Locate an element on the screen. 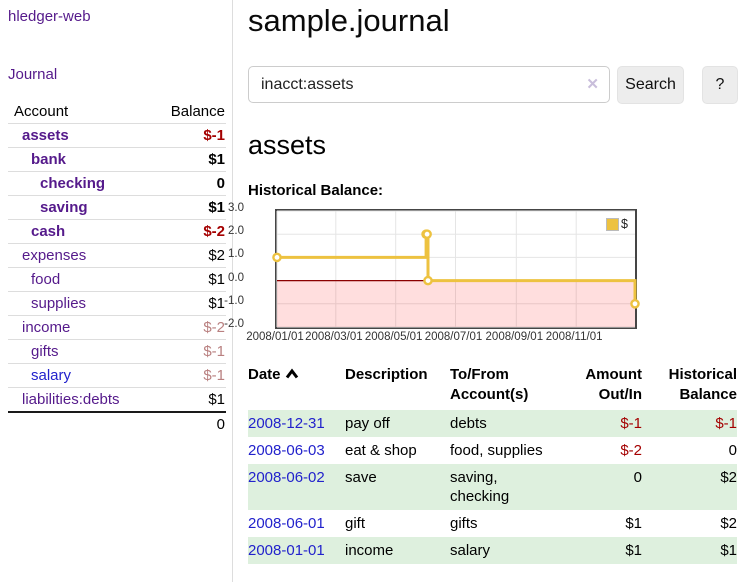  account-link-income: income is located at coordinates (46, 327).